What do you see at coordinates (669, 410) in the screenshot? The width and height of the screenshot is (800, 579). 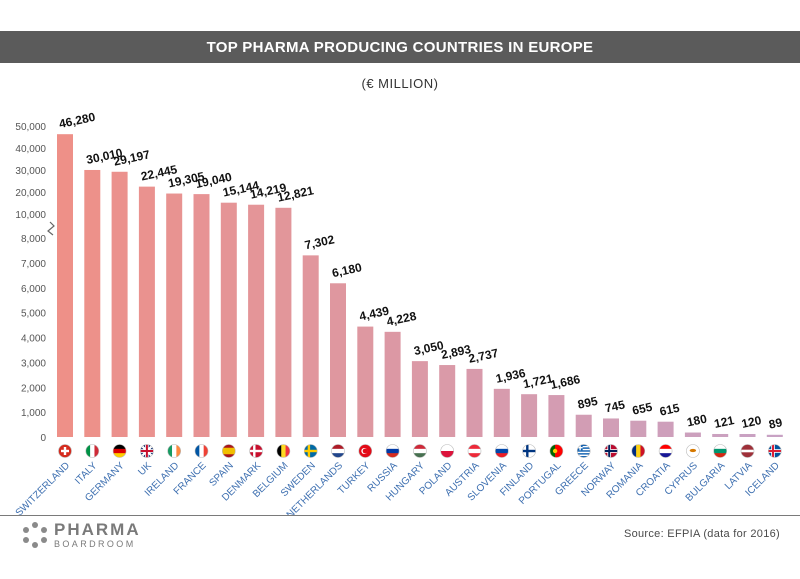 I see `value-label: 615` at bounding box center [669, 410].